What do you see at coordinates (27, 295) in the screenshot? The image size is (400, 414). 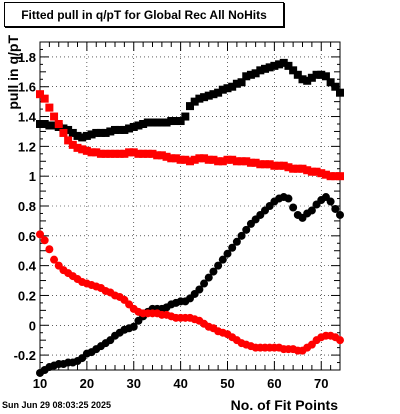 I see `y-tick-label: 0.2` at bounding box center [27, 295].